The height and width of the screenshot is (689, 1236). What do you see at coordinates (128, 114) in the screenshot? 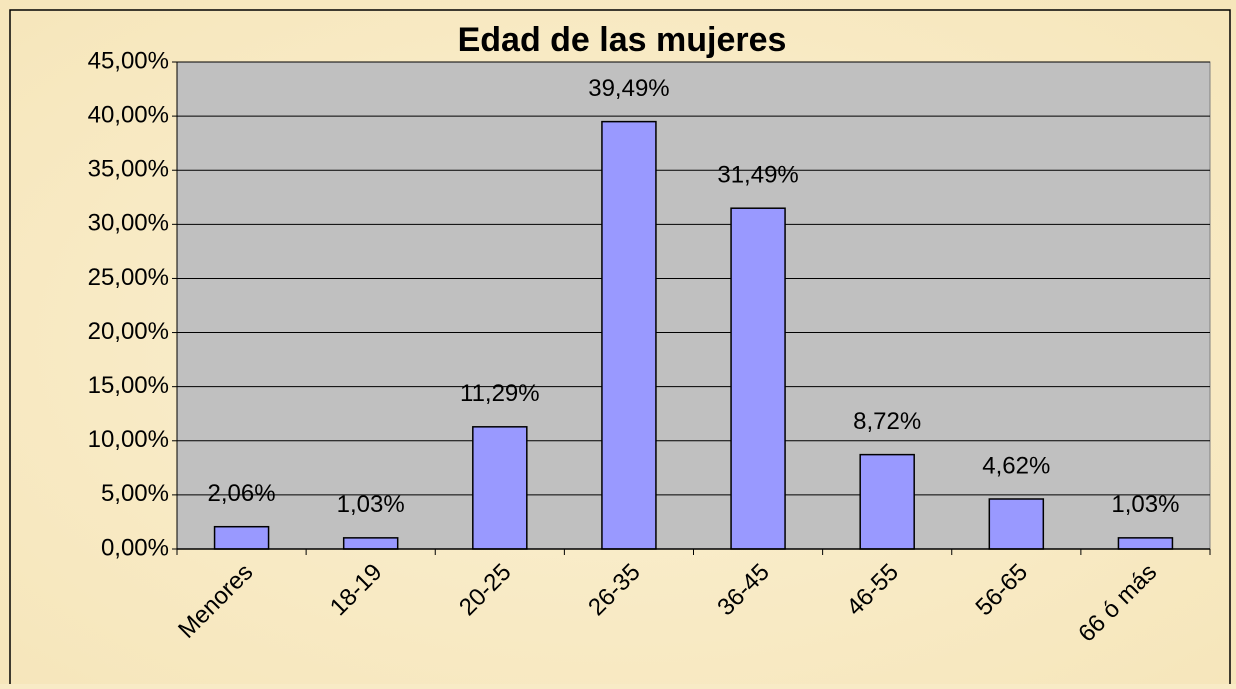
I see `y-tick-label: 40,00%` at bounding box center [128, 114].